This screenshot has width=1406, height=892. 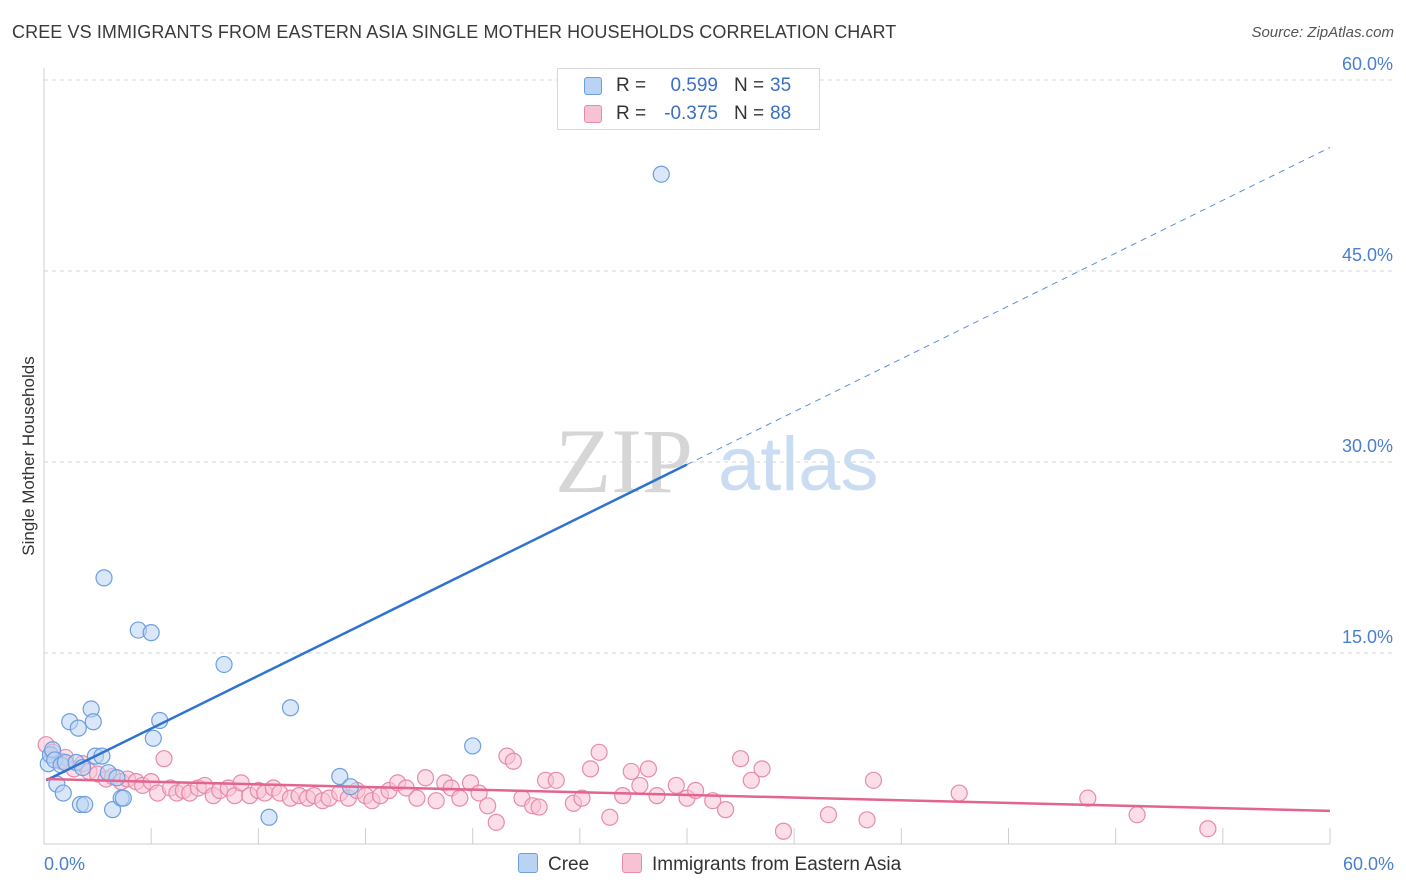 I want to click on legend-label-immigrants: Immigrants from Eastern Asia, so click(x=777, y=864).